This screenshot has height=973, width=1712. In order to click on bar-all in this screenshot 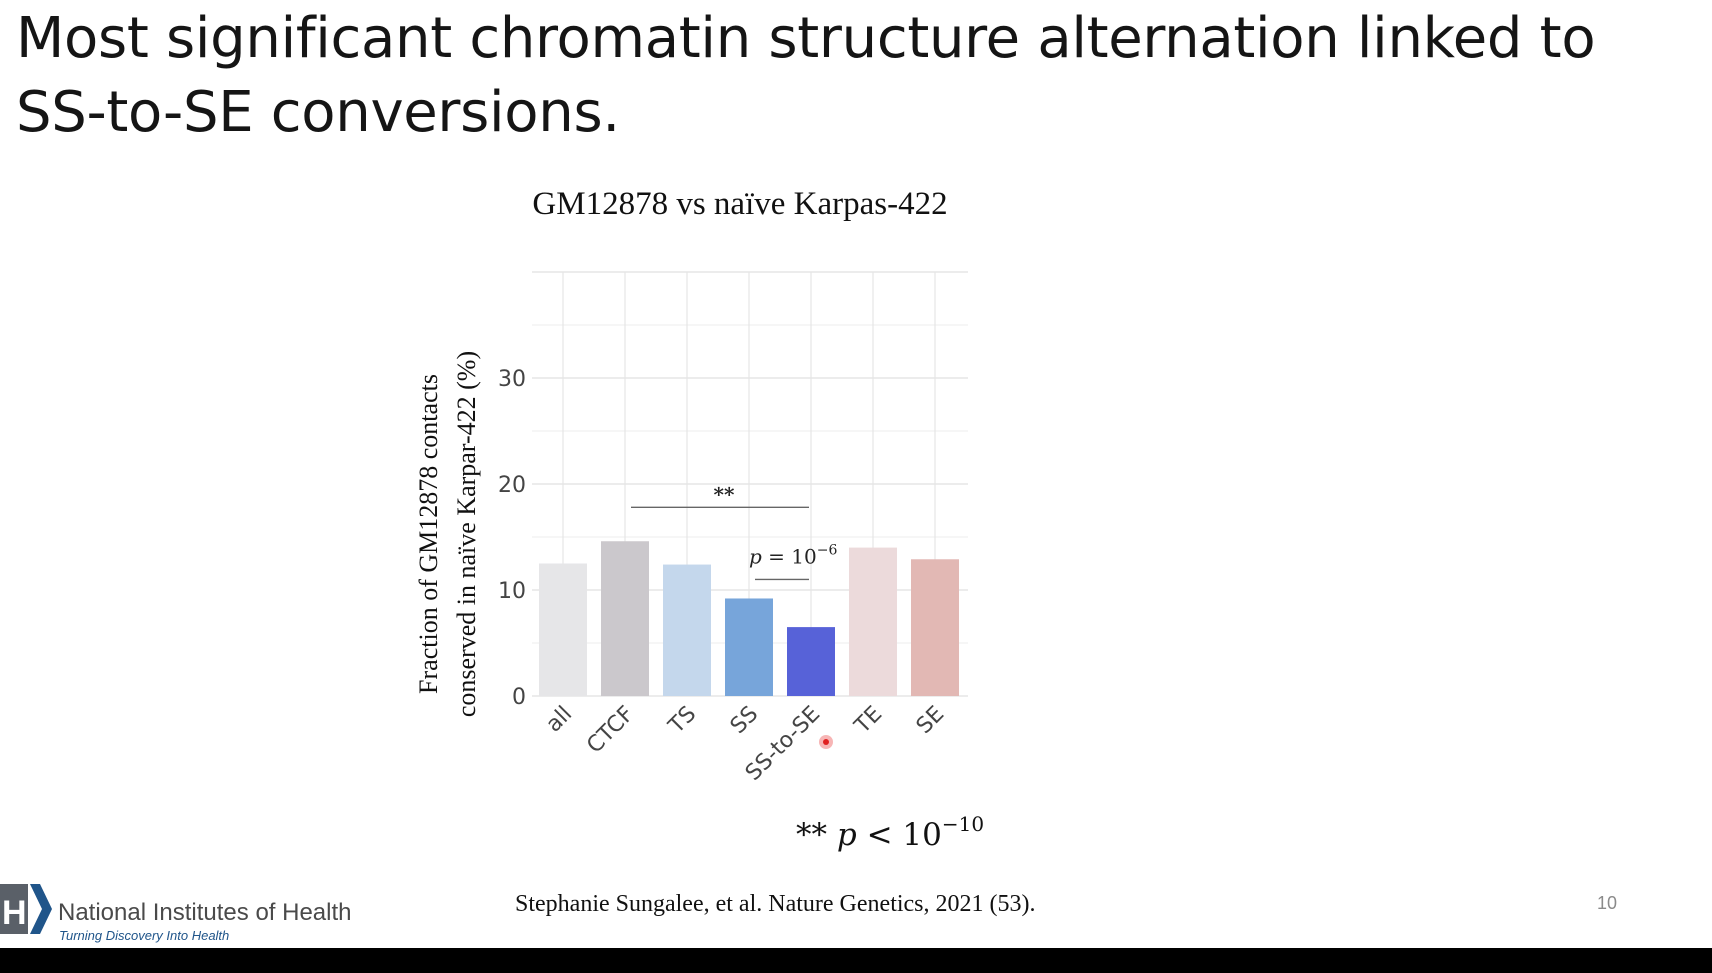, I will do `click(563, 629)`.